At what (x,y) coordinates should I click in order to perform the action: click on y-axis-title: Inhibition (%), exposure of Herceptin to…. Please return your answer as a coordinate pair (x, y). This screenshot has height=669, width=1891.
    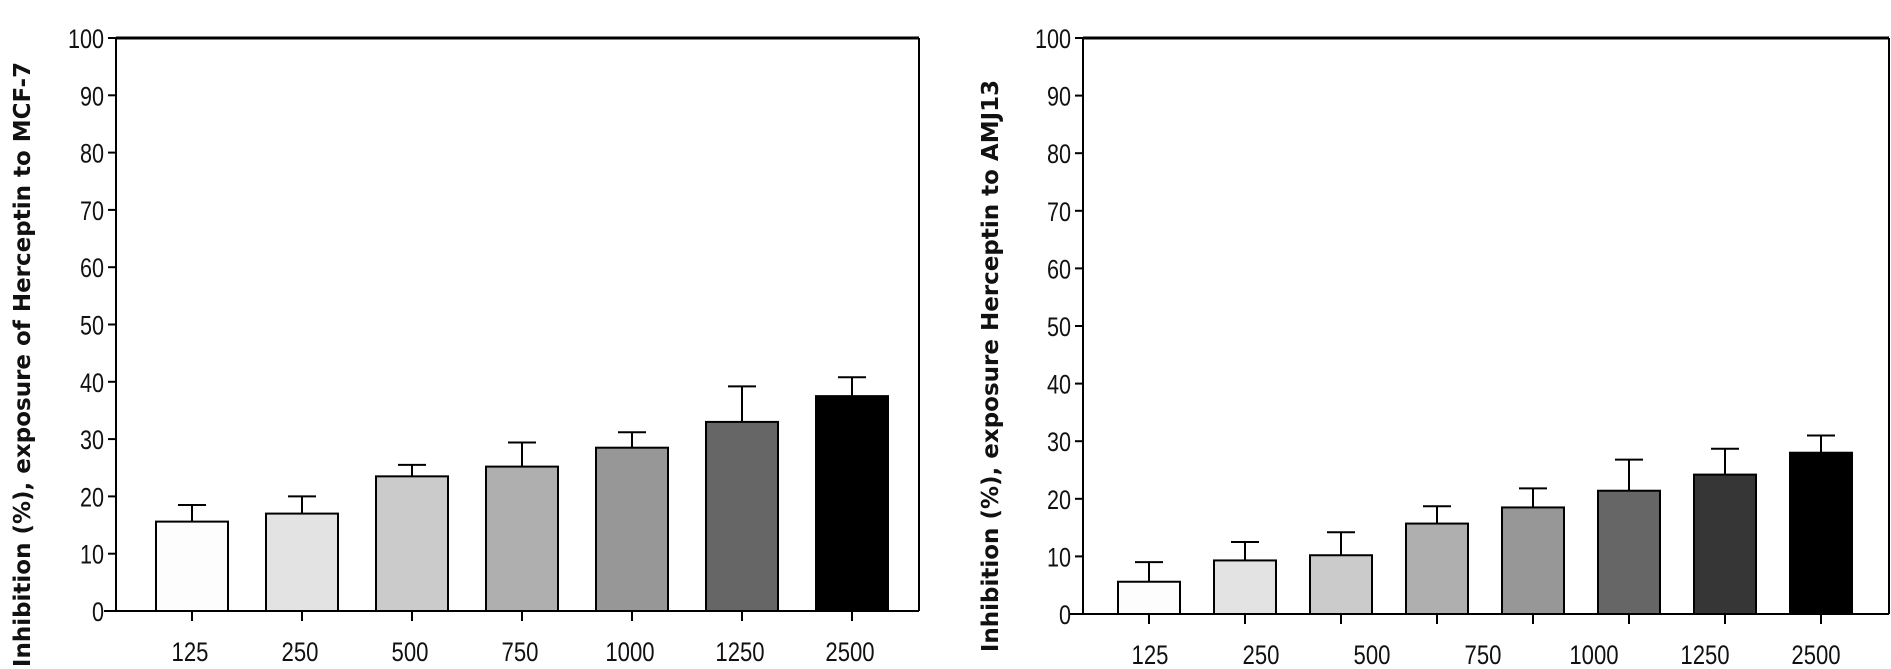
    Looking at the image, I should click on (23, 364).